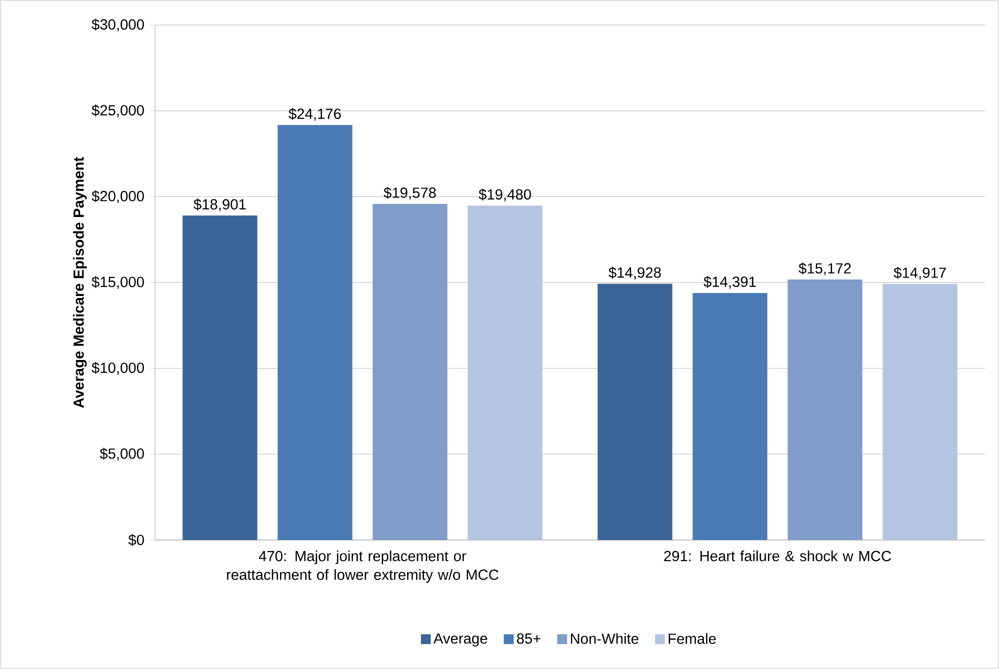 Image resolution: width=999 pixels, height=669 pixels. I want to click on data-label: $15,172, so click(824, 269).